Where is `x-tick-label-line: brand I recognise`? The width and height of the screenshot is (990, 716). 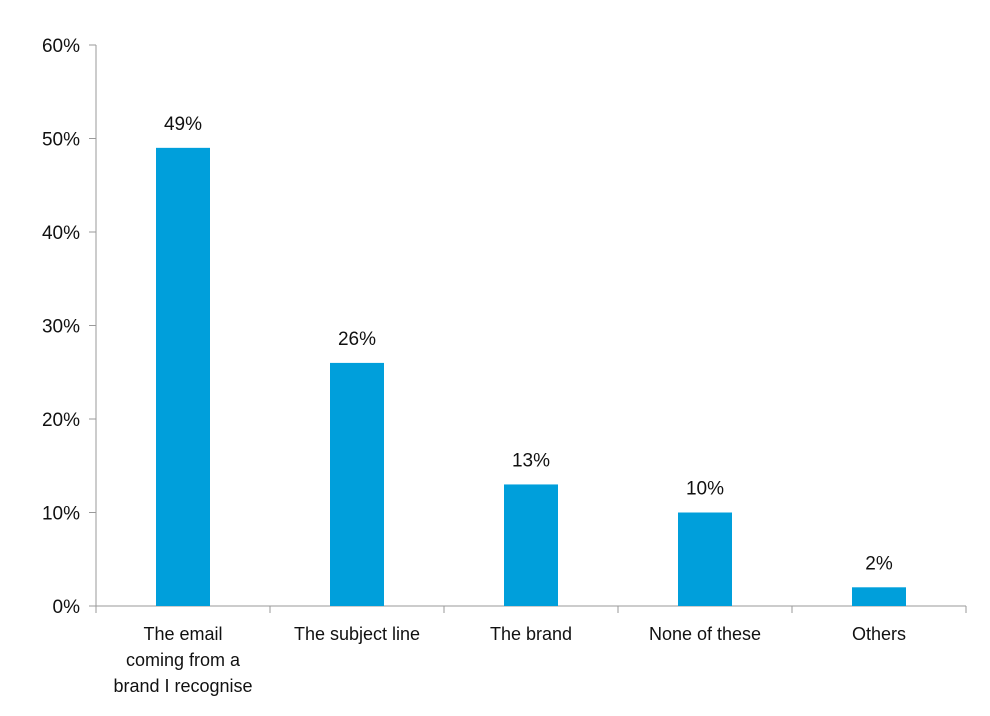
x-tick-label-line: brand I recognise is located at coordinates (182, 686).